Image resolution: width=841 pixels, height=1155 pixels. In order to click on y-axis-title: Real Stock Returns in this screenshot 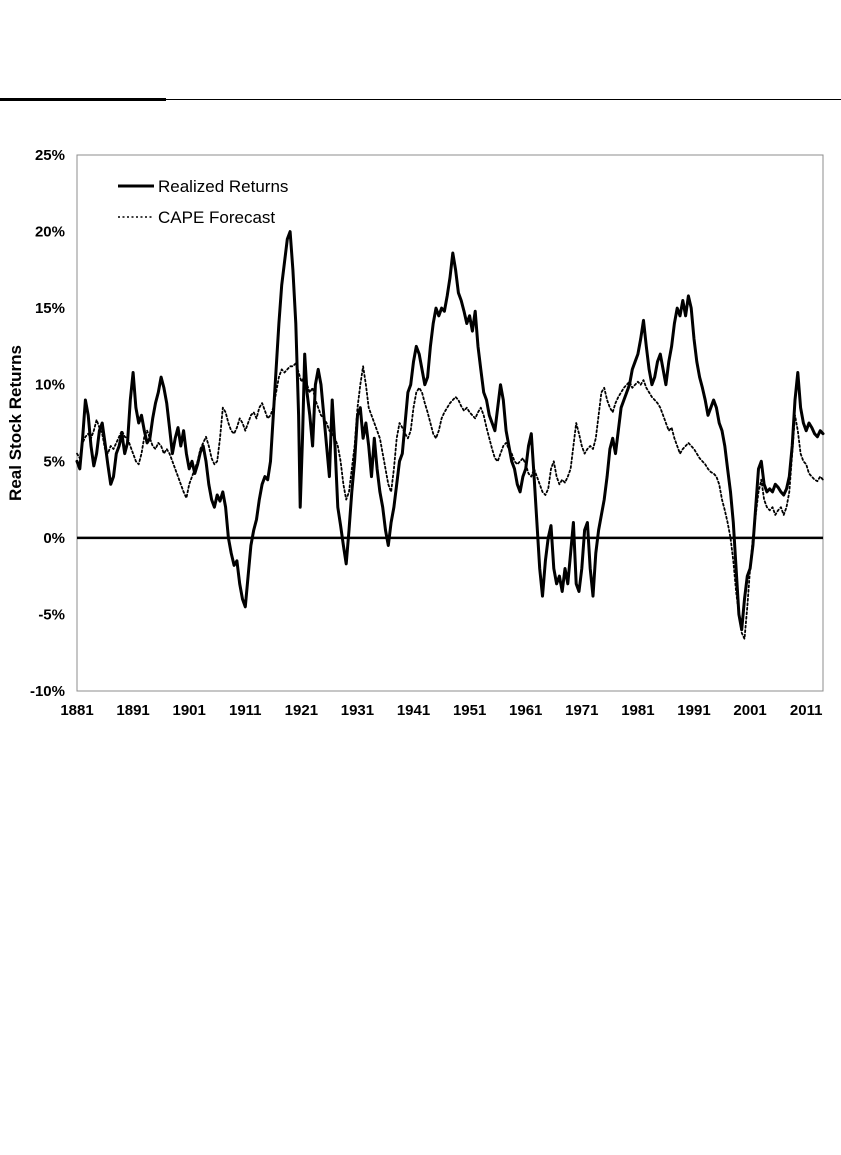, I will do `click(15, 423)`.